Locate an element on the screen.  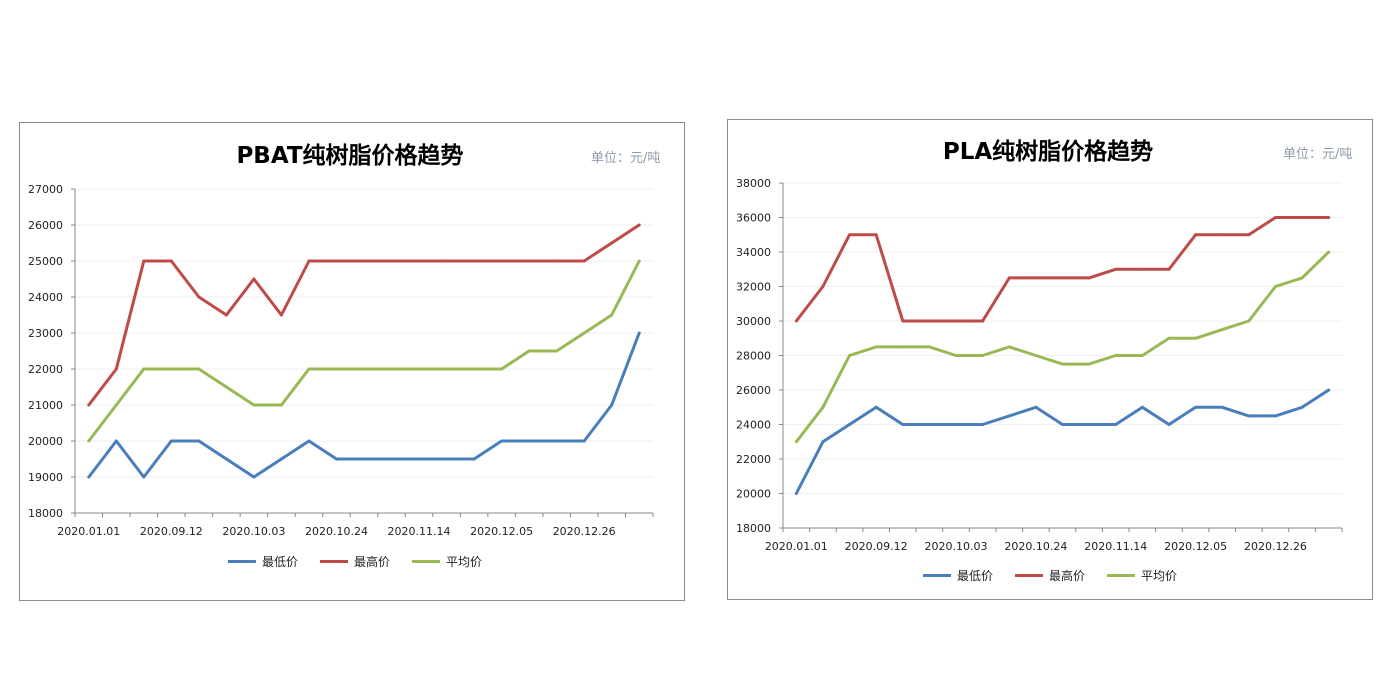
x-tick-label: 2020.12.26 is located at coordinates (1275, 546).